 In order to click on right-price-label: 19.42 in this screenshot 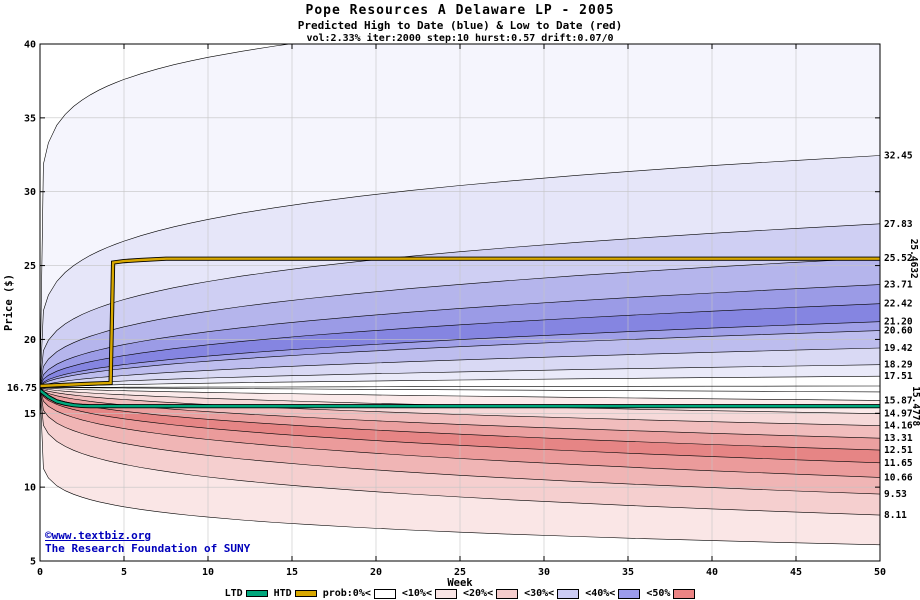, I will do `click(898, 348)`.